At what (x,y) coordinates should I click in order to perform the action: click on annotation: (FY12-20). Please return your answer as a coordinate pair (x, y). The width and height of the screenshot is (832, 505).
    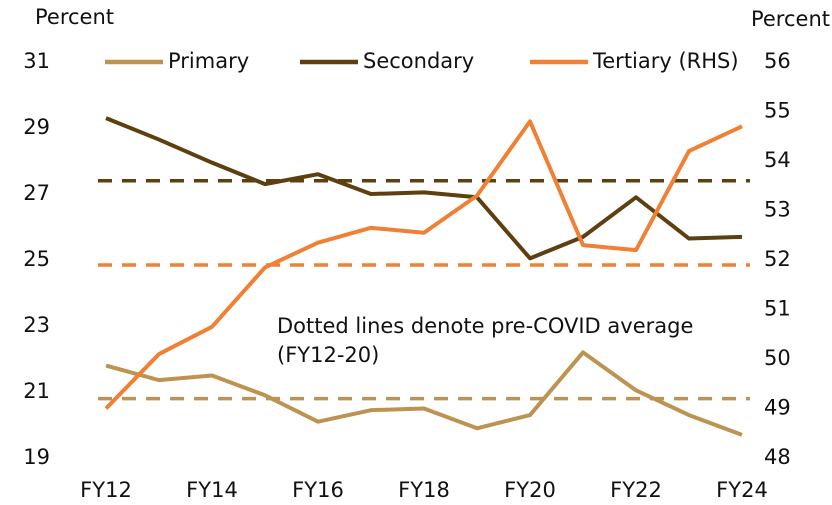
    Looking at the image, I should click on (328, 355).